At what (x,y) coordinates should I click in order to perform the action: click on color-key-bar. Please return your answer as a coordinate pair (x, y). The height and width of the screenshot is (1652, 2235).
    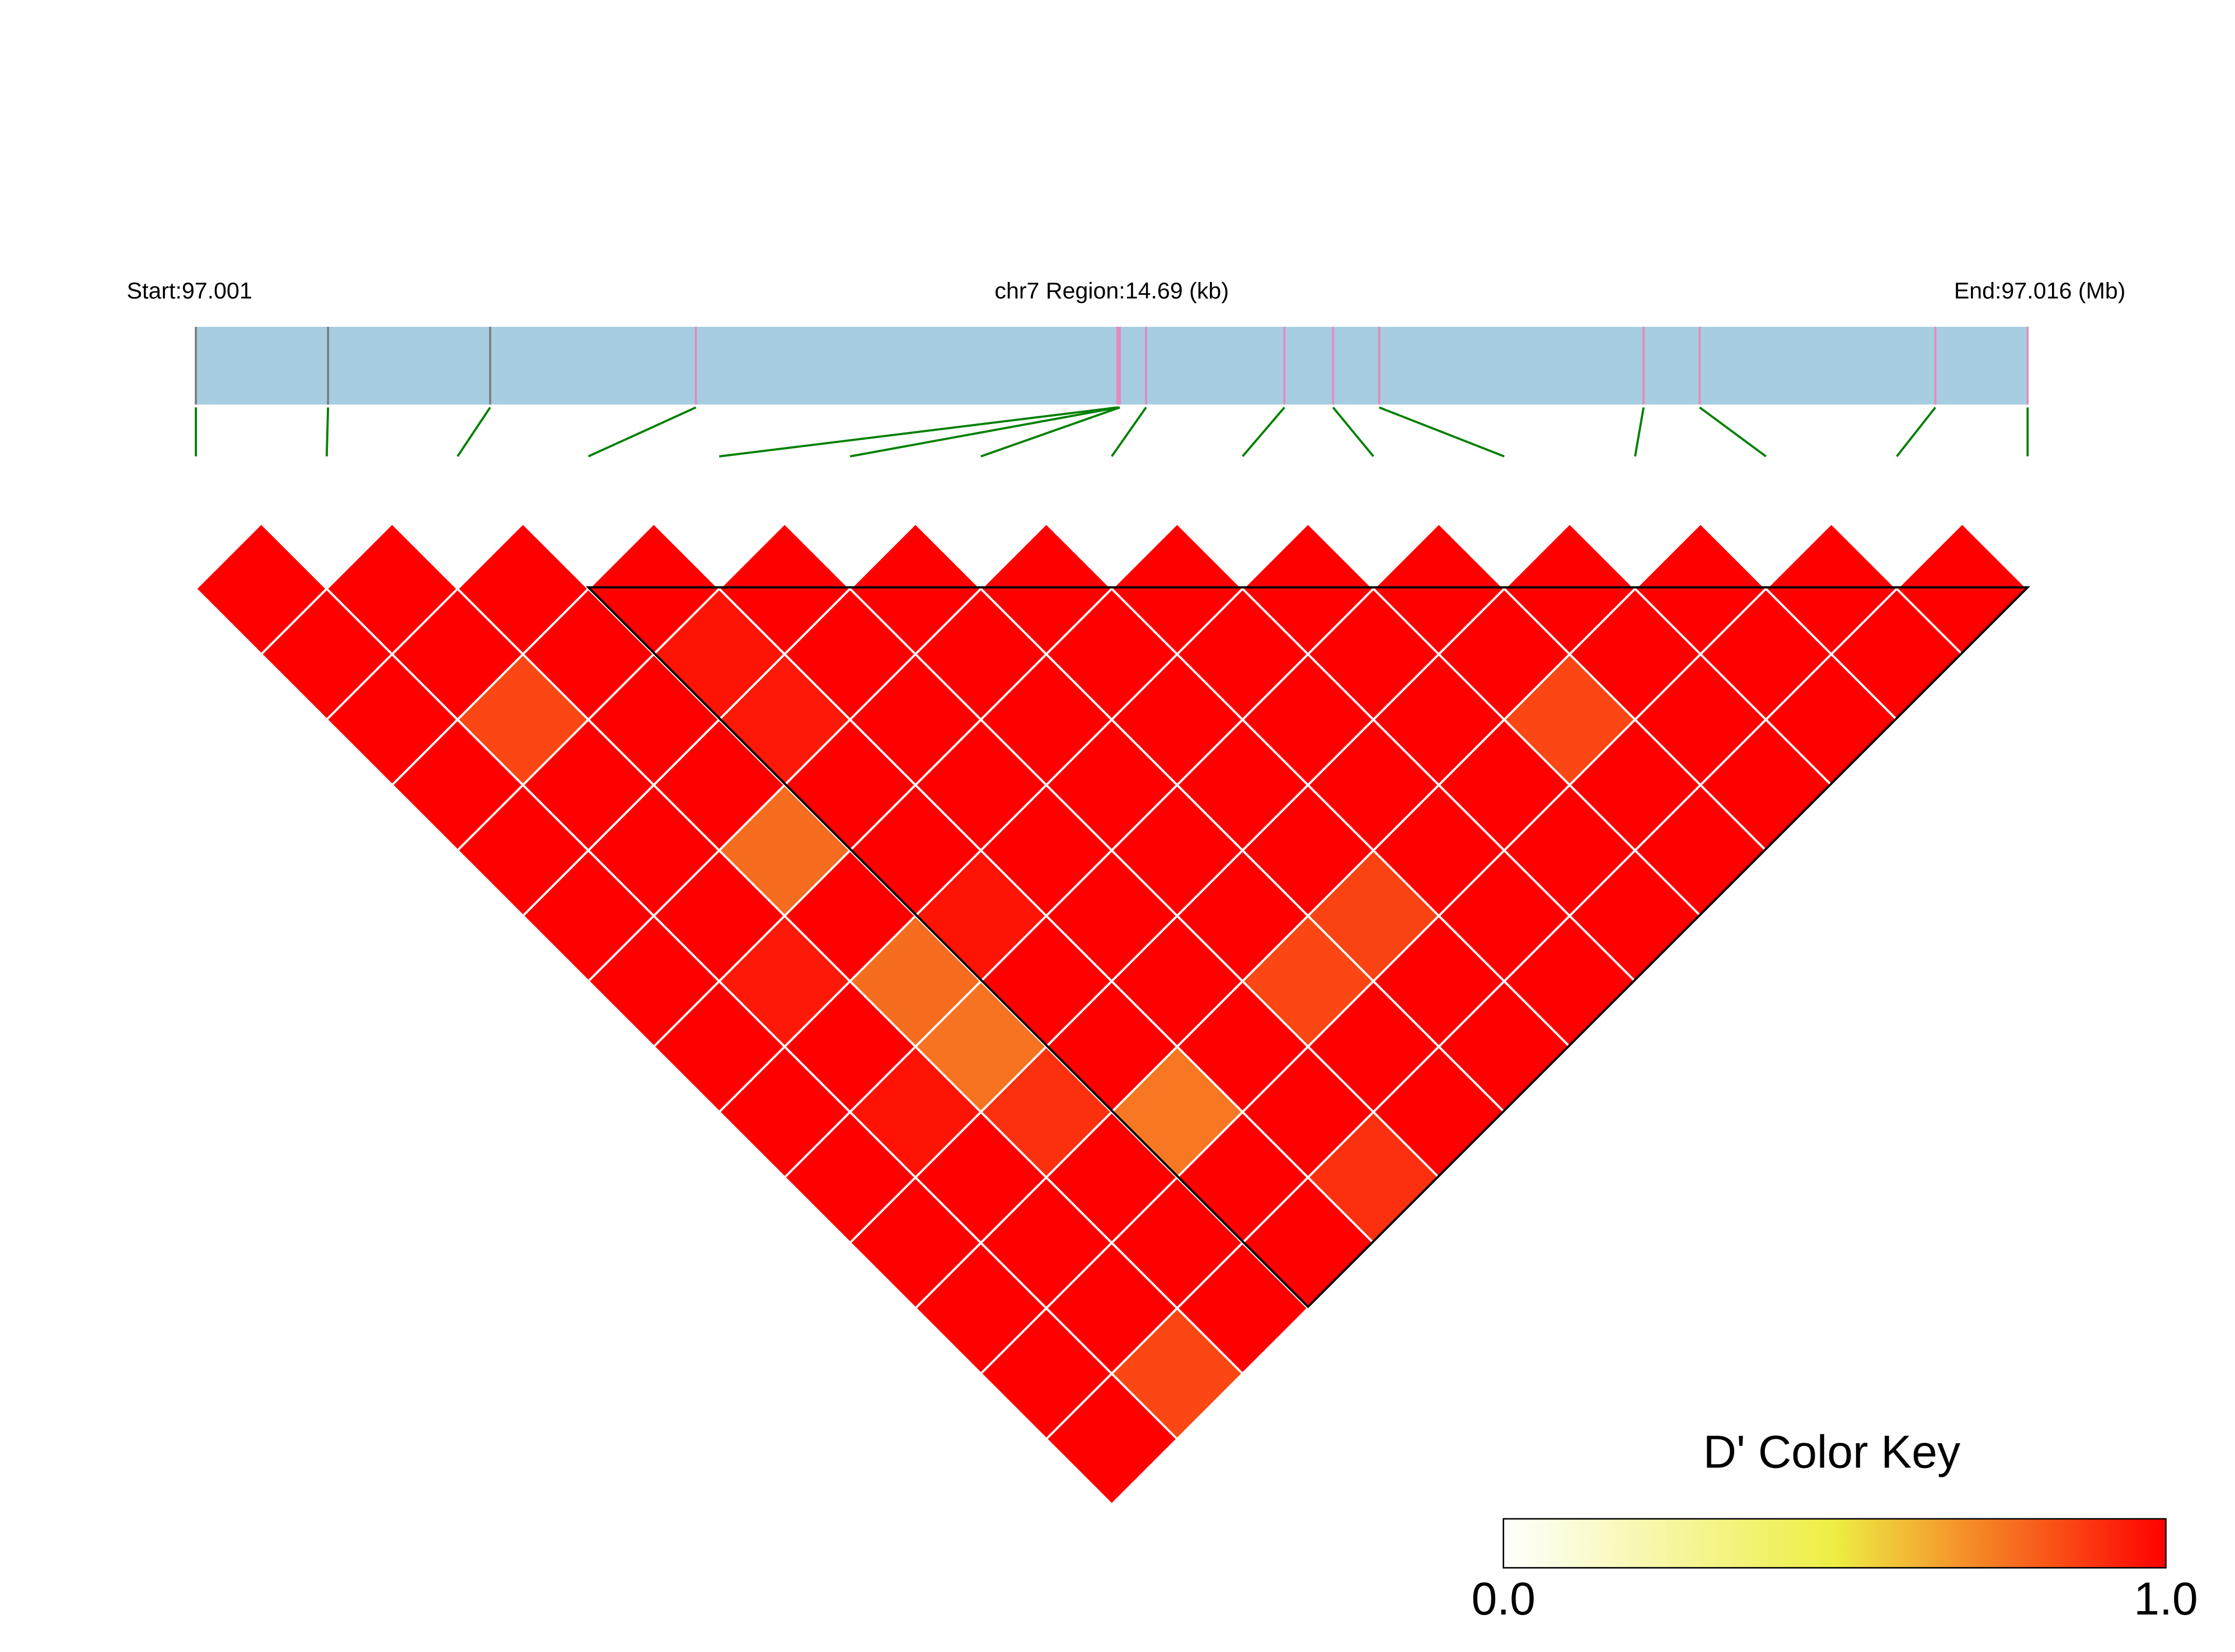
    Looking at the image, I should click on (1834, 1543).